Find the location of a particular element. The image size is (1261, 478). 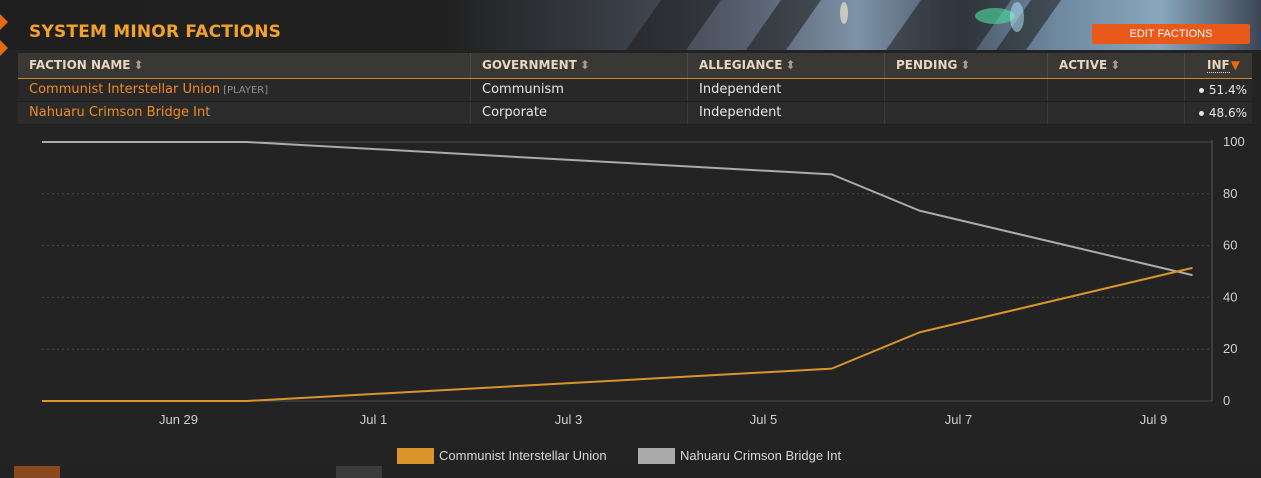

column-label: INF is located at coordinates (1218, 65).